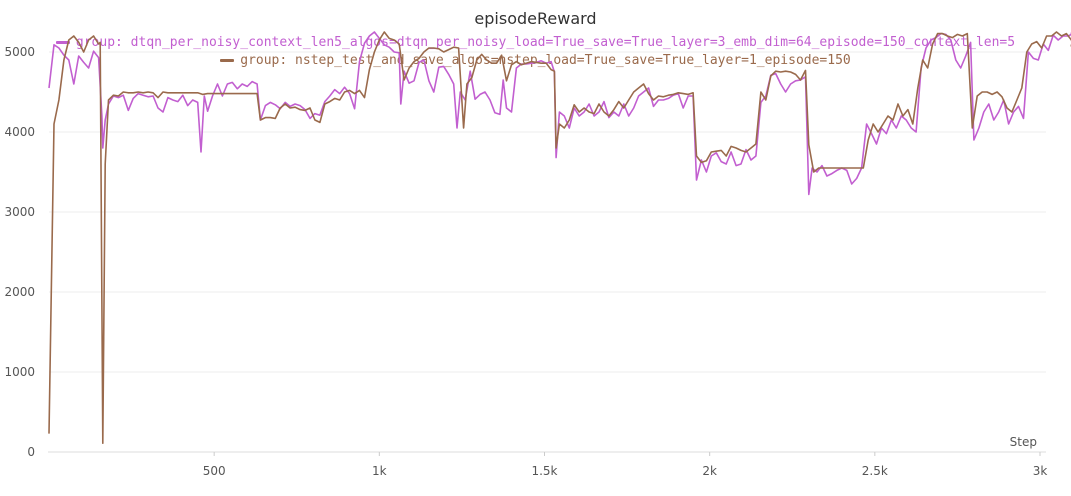  I want to click on y-tick-label: 2000, so click(19, 292).